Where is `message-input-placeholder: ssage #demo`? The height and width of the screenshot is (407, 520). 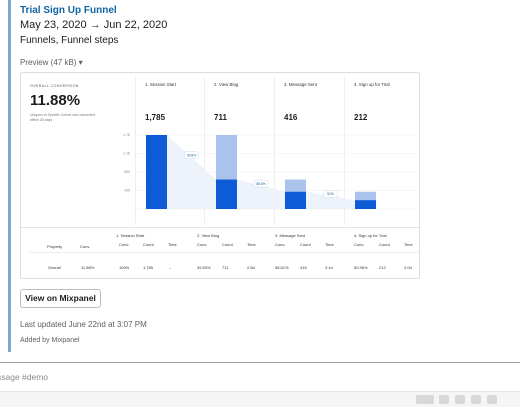
message-input-placeholder: ssage #demo is located at coordinates (24, 377).